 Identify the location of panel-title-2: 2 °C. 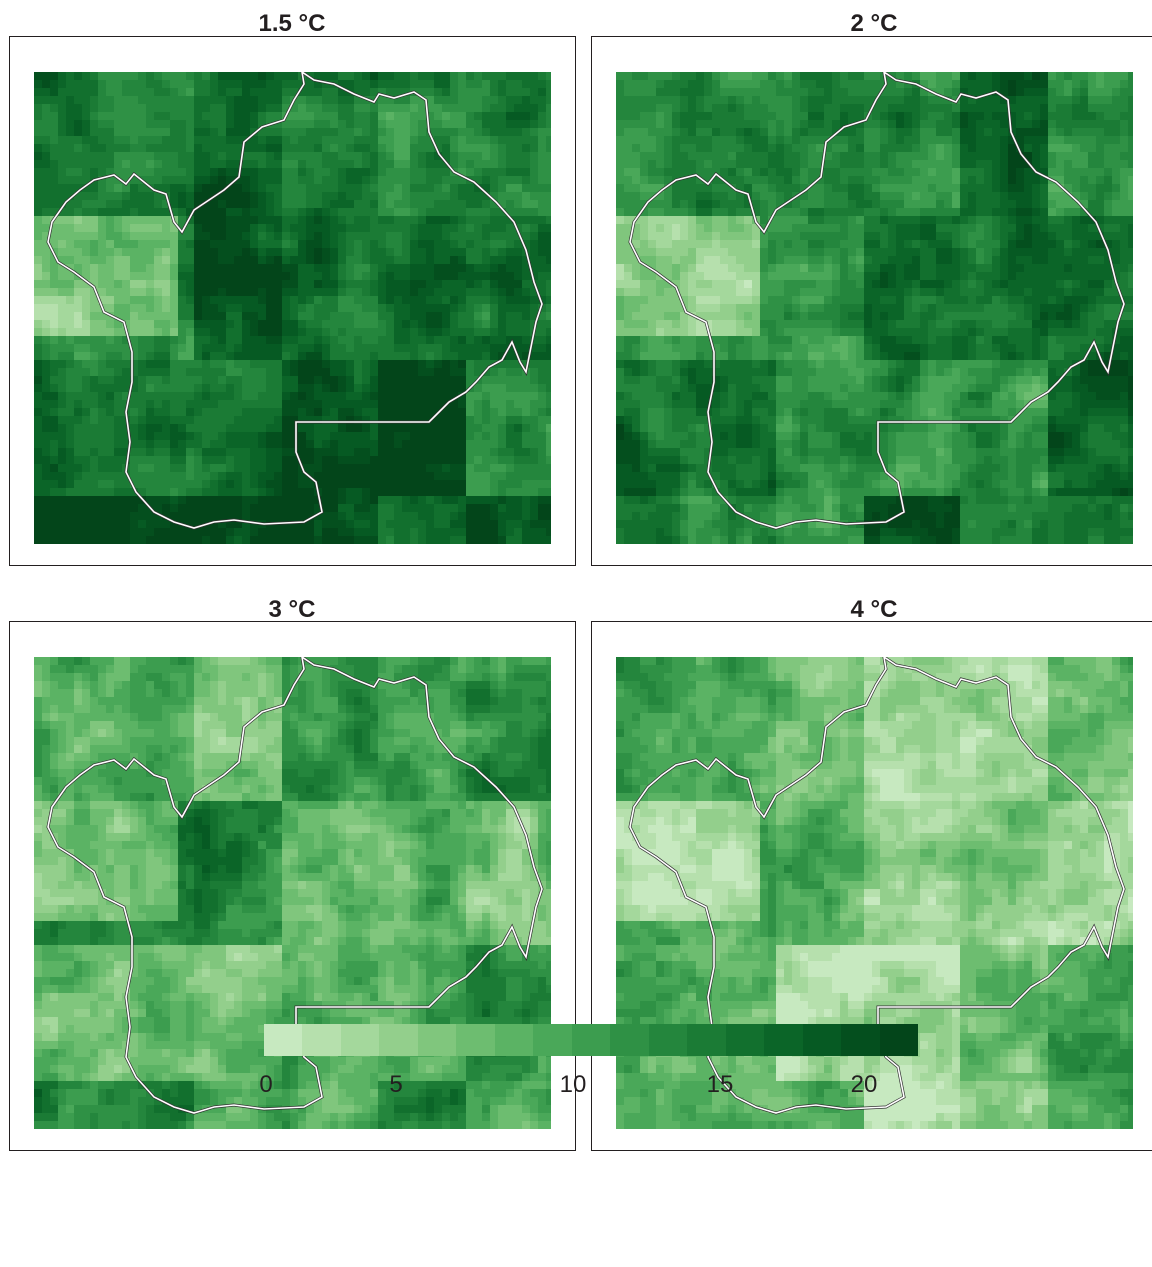
(874, 23).